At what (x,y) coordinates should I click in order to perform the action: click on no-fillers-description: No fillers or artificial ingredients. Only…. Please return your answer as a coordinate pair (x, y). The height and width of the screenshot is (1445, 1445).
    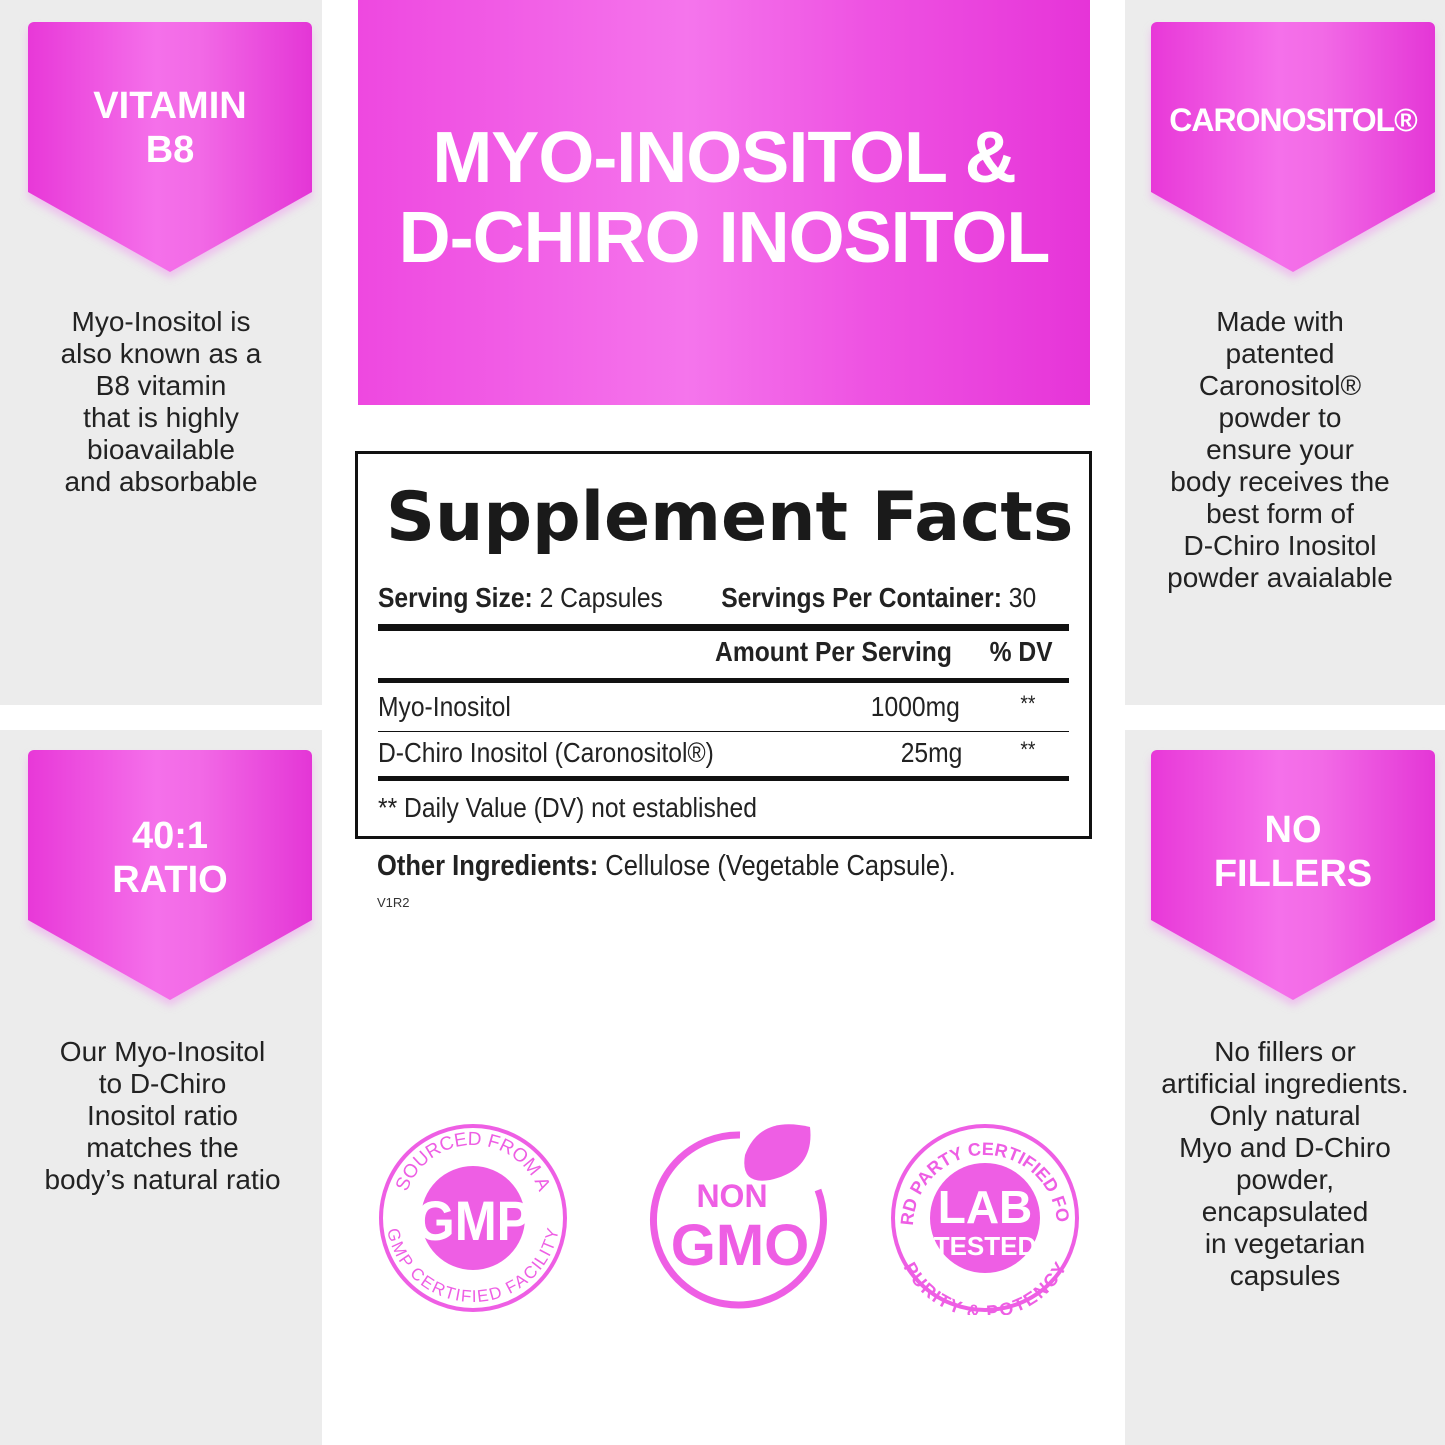
    Looking at the image, I should click on (1285, 1163).